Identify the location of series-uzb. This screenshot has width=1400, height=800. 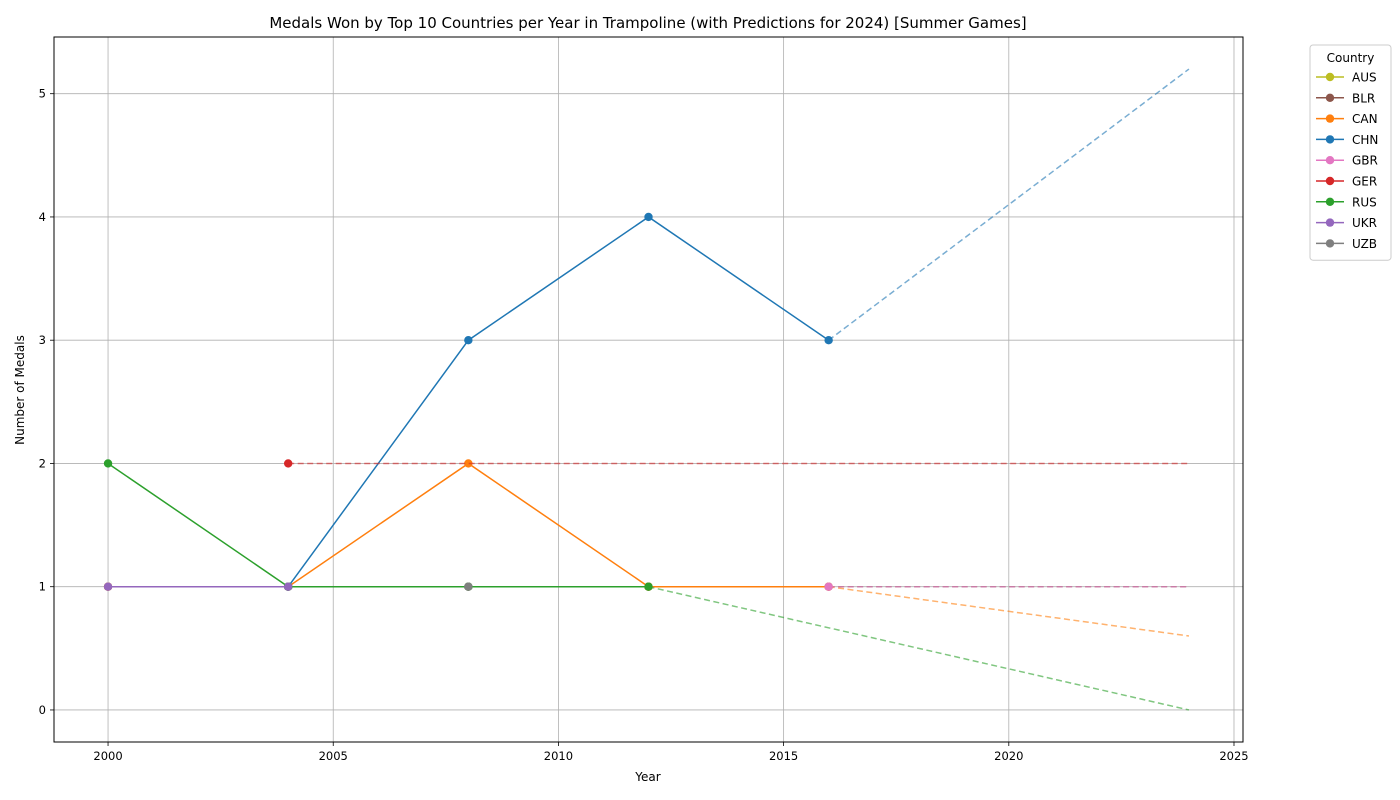
(468, 586).